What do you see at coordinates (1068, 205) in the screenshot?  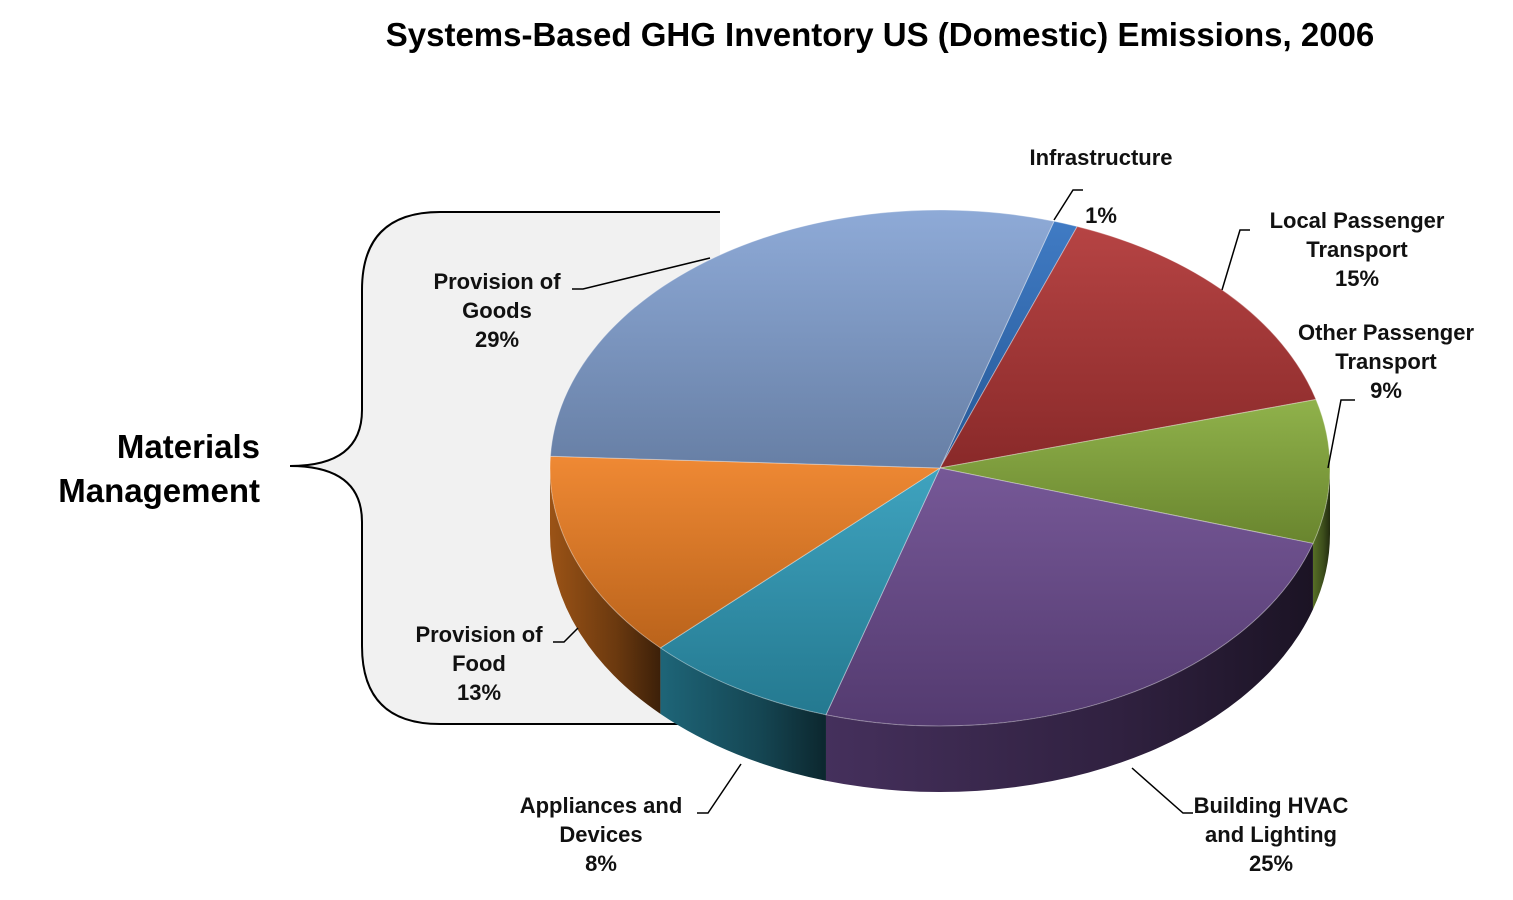 I see `leader-line-infra` at bounding box center [1068, 205].